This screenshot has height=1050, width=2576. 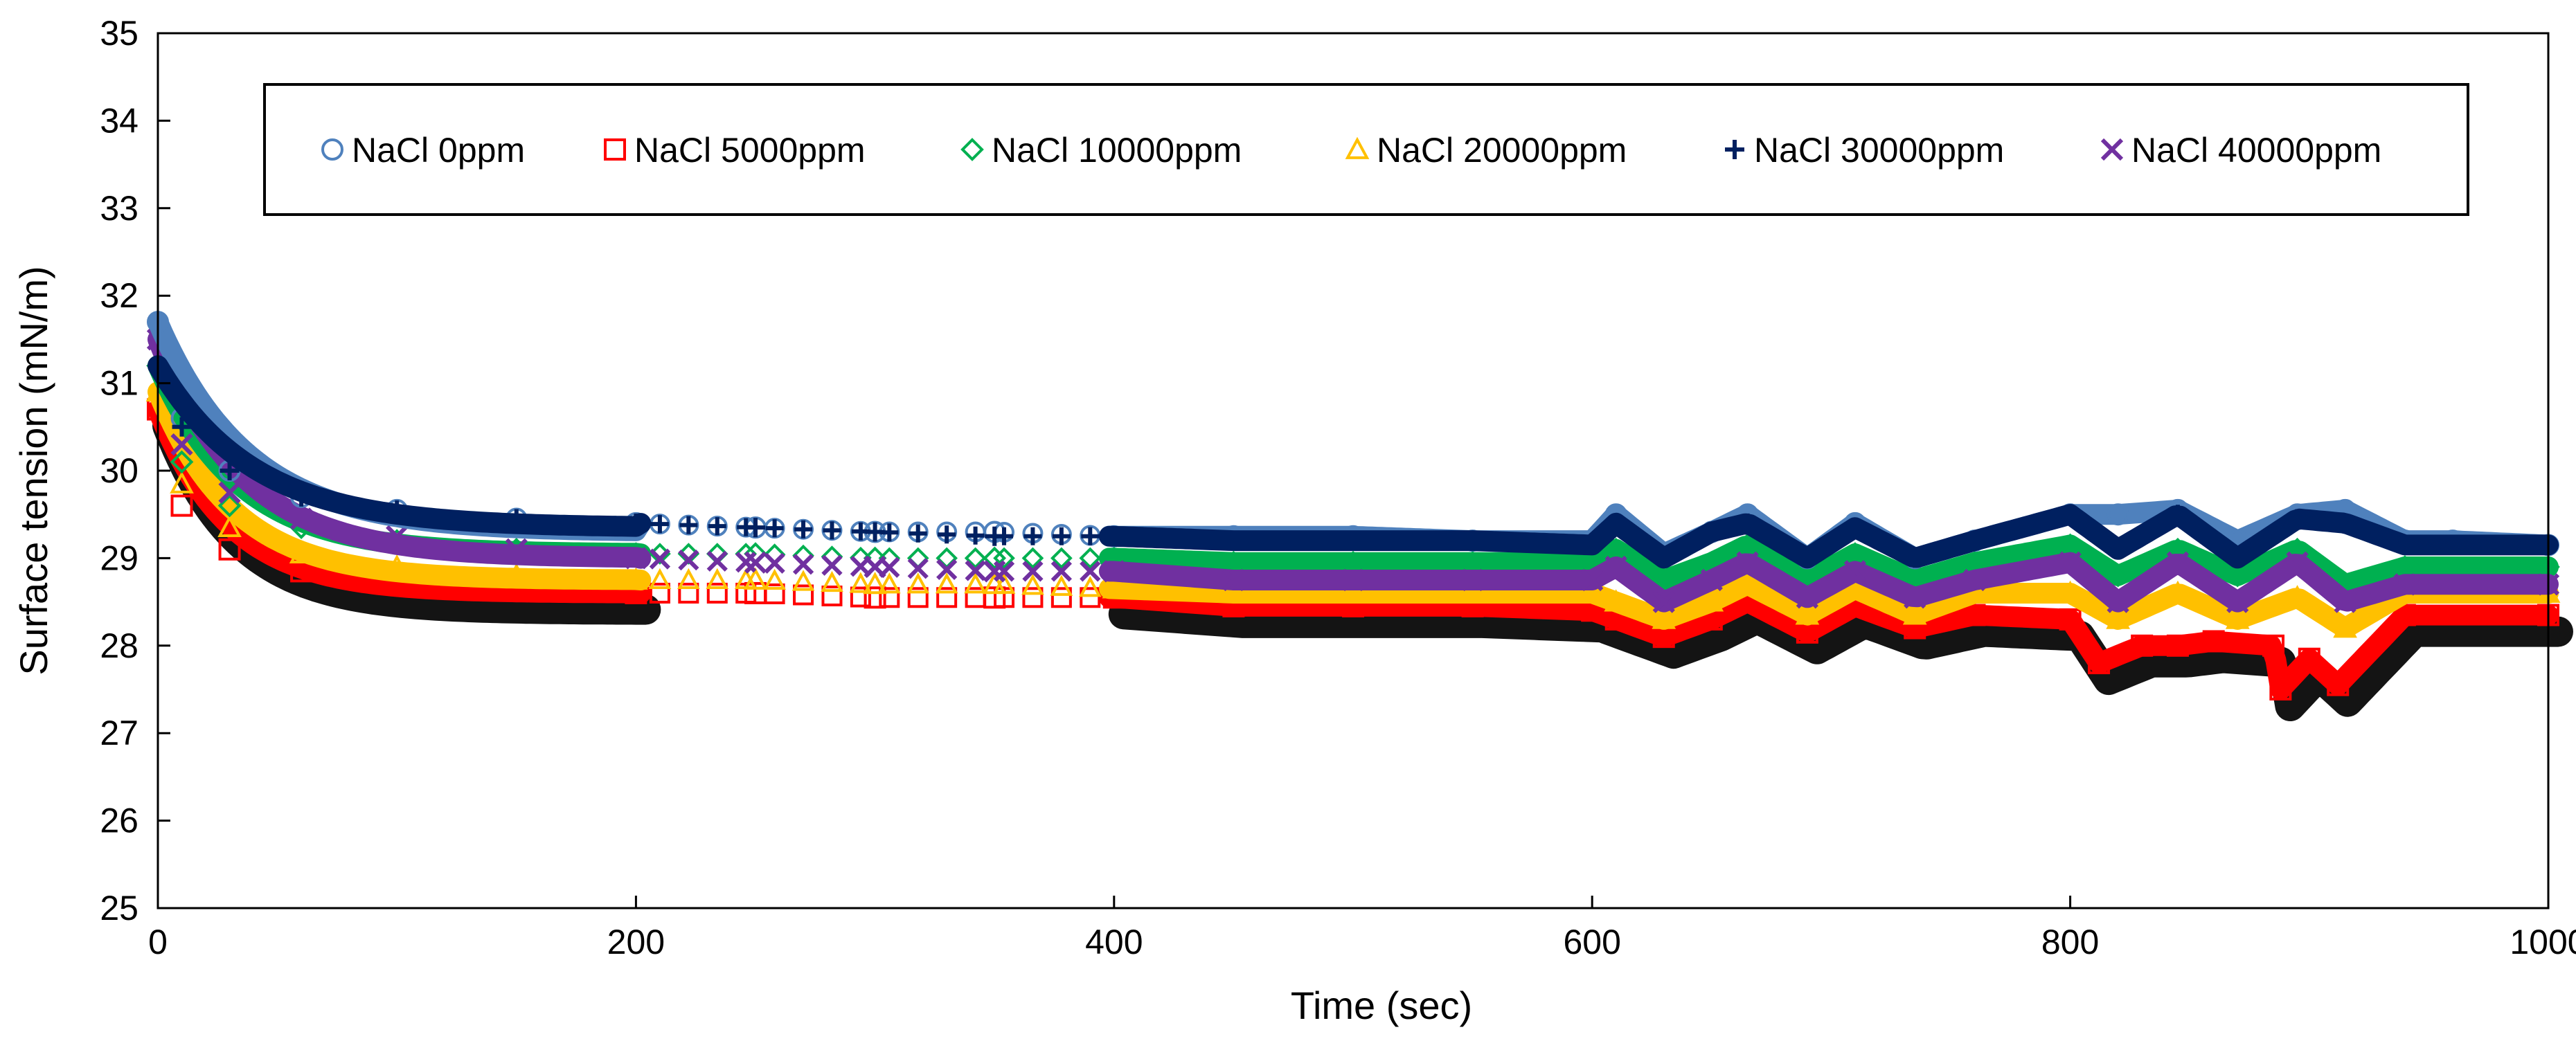 I want to click on legend-label: NaCl 10000ppm, so click(x=1117, y=150).